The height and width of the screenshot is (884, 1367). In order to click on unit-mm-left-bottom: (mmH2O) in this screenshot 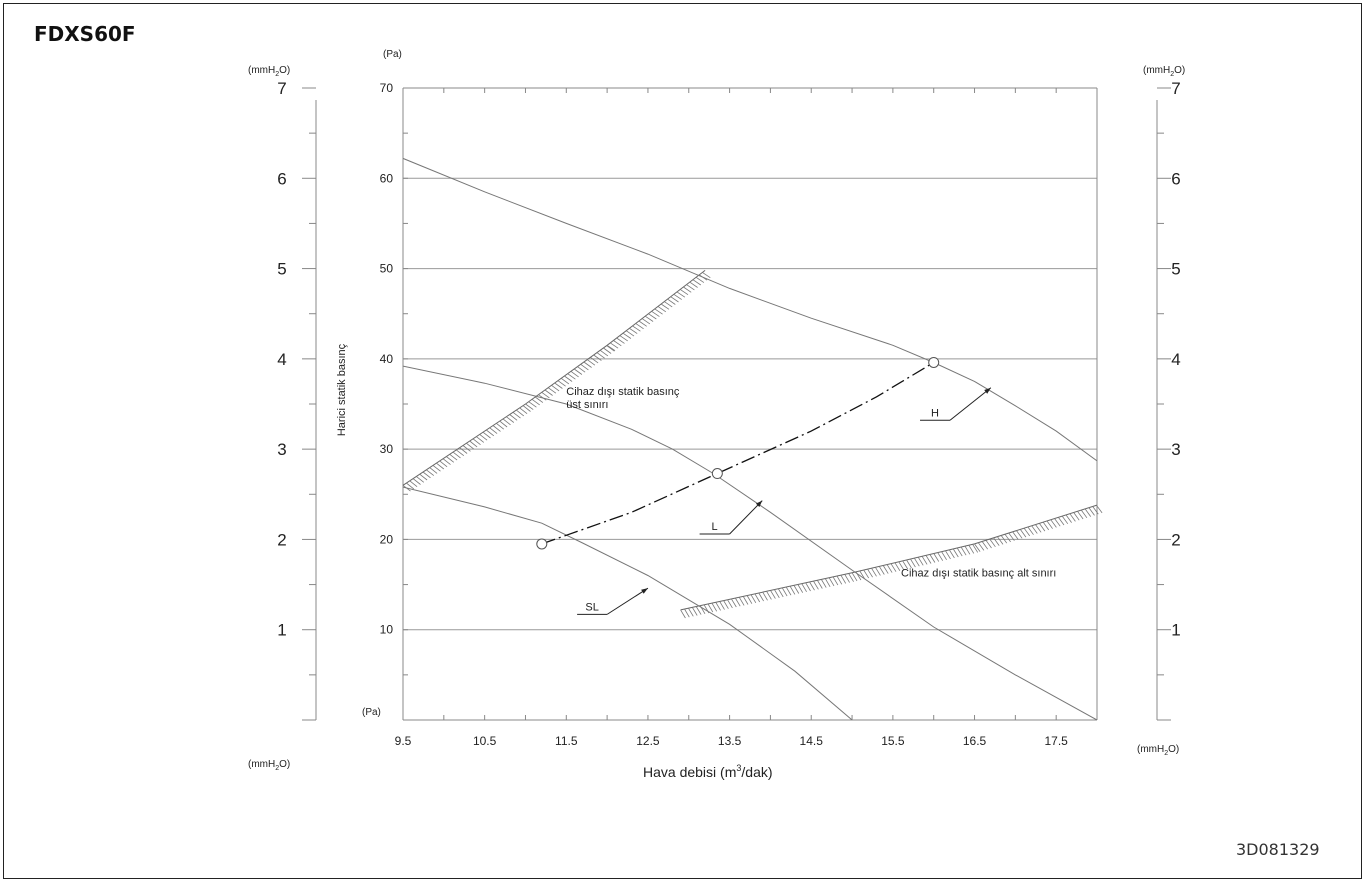, I will do `click(269, 765)`.